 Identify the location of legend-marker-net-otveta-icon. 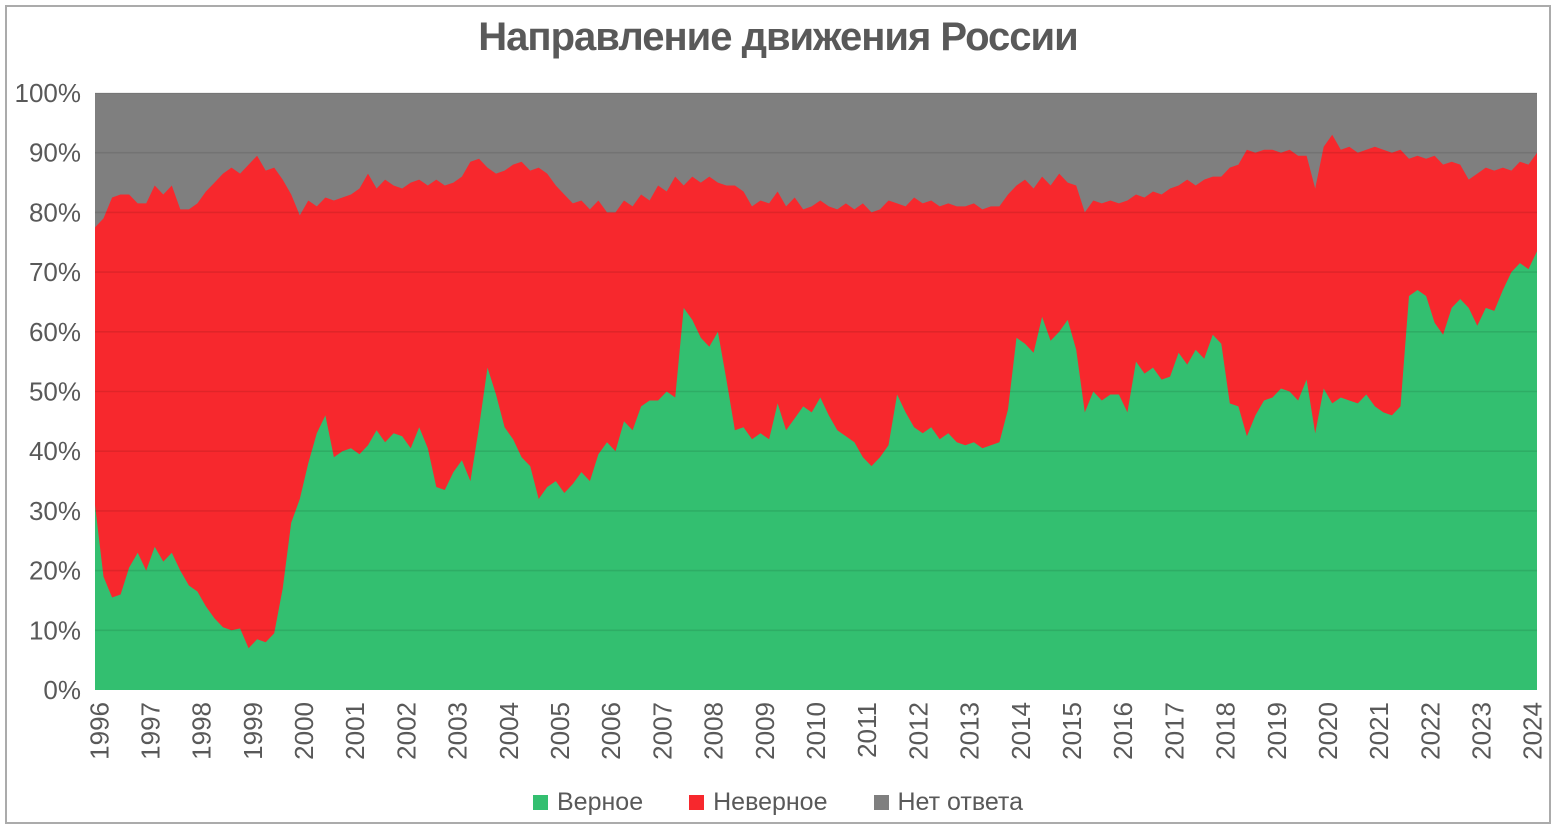
(881, 802).